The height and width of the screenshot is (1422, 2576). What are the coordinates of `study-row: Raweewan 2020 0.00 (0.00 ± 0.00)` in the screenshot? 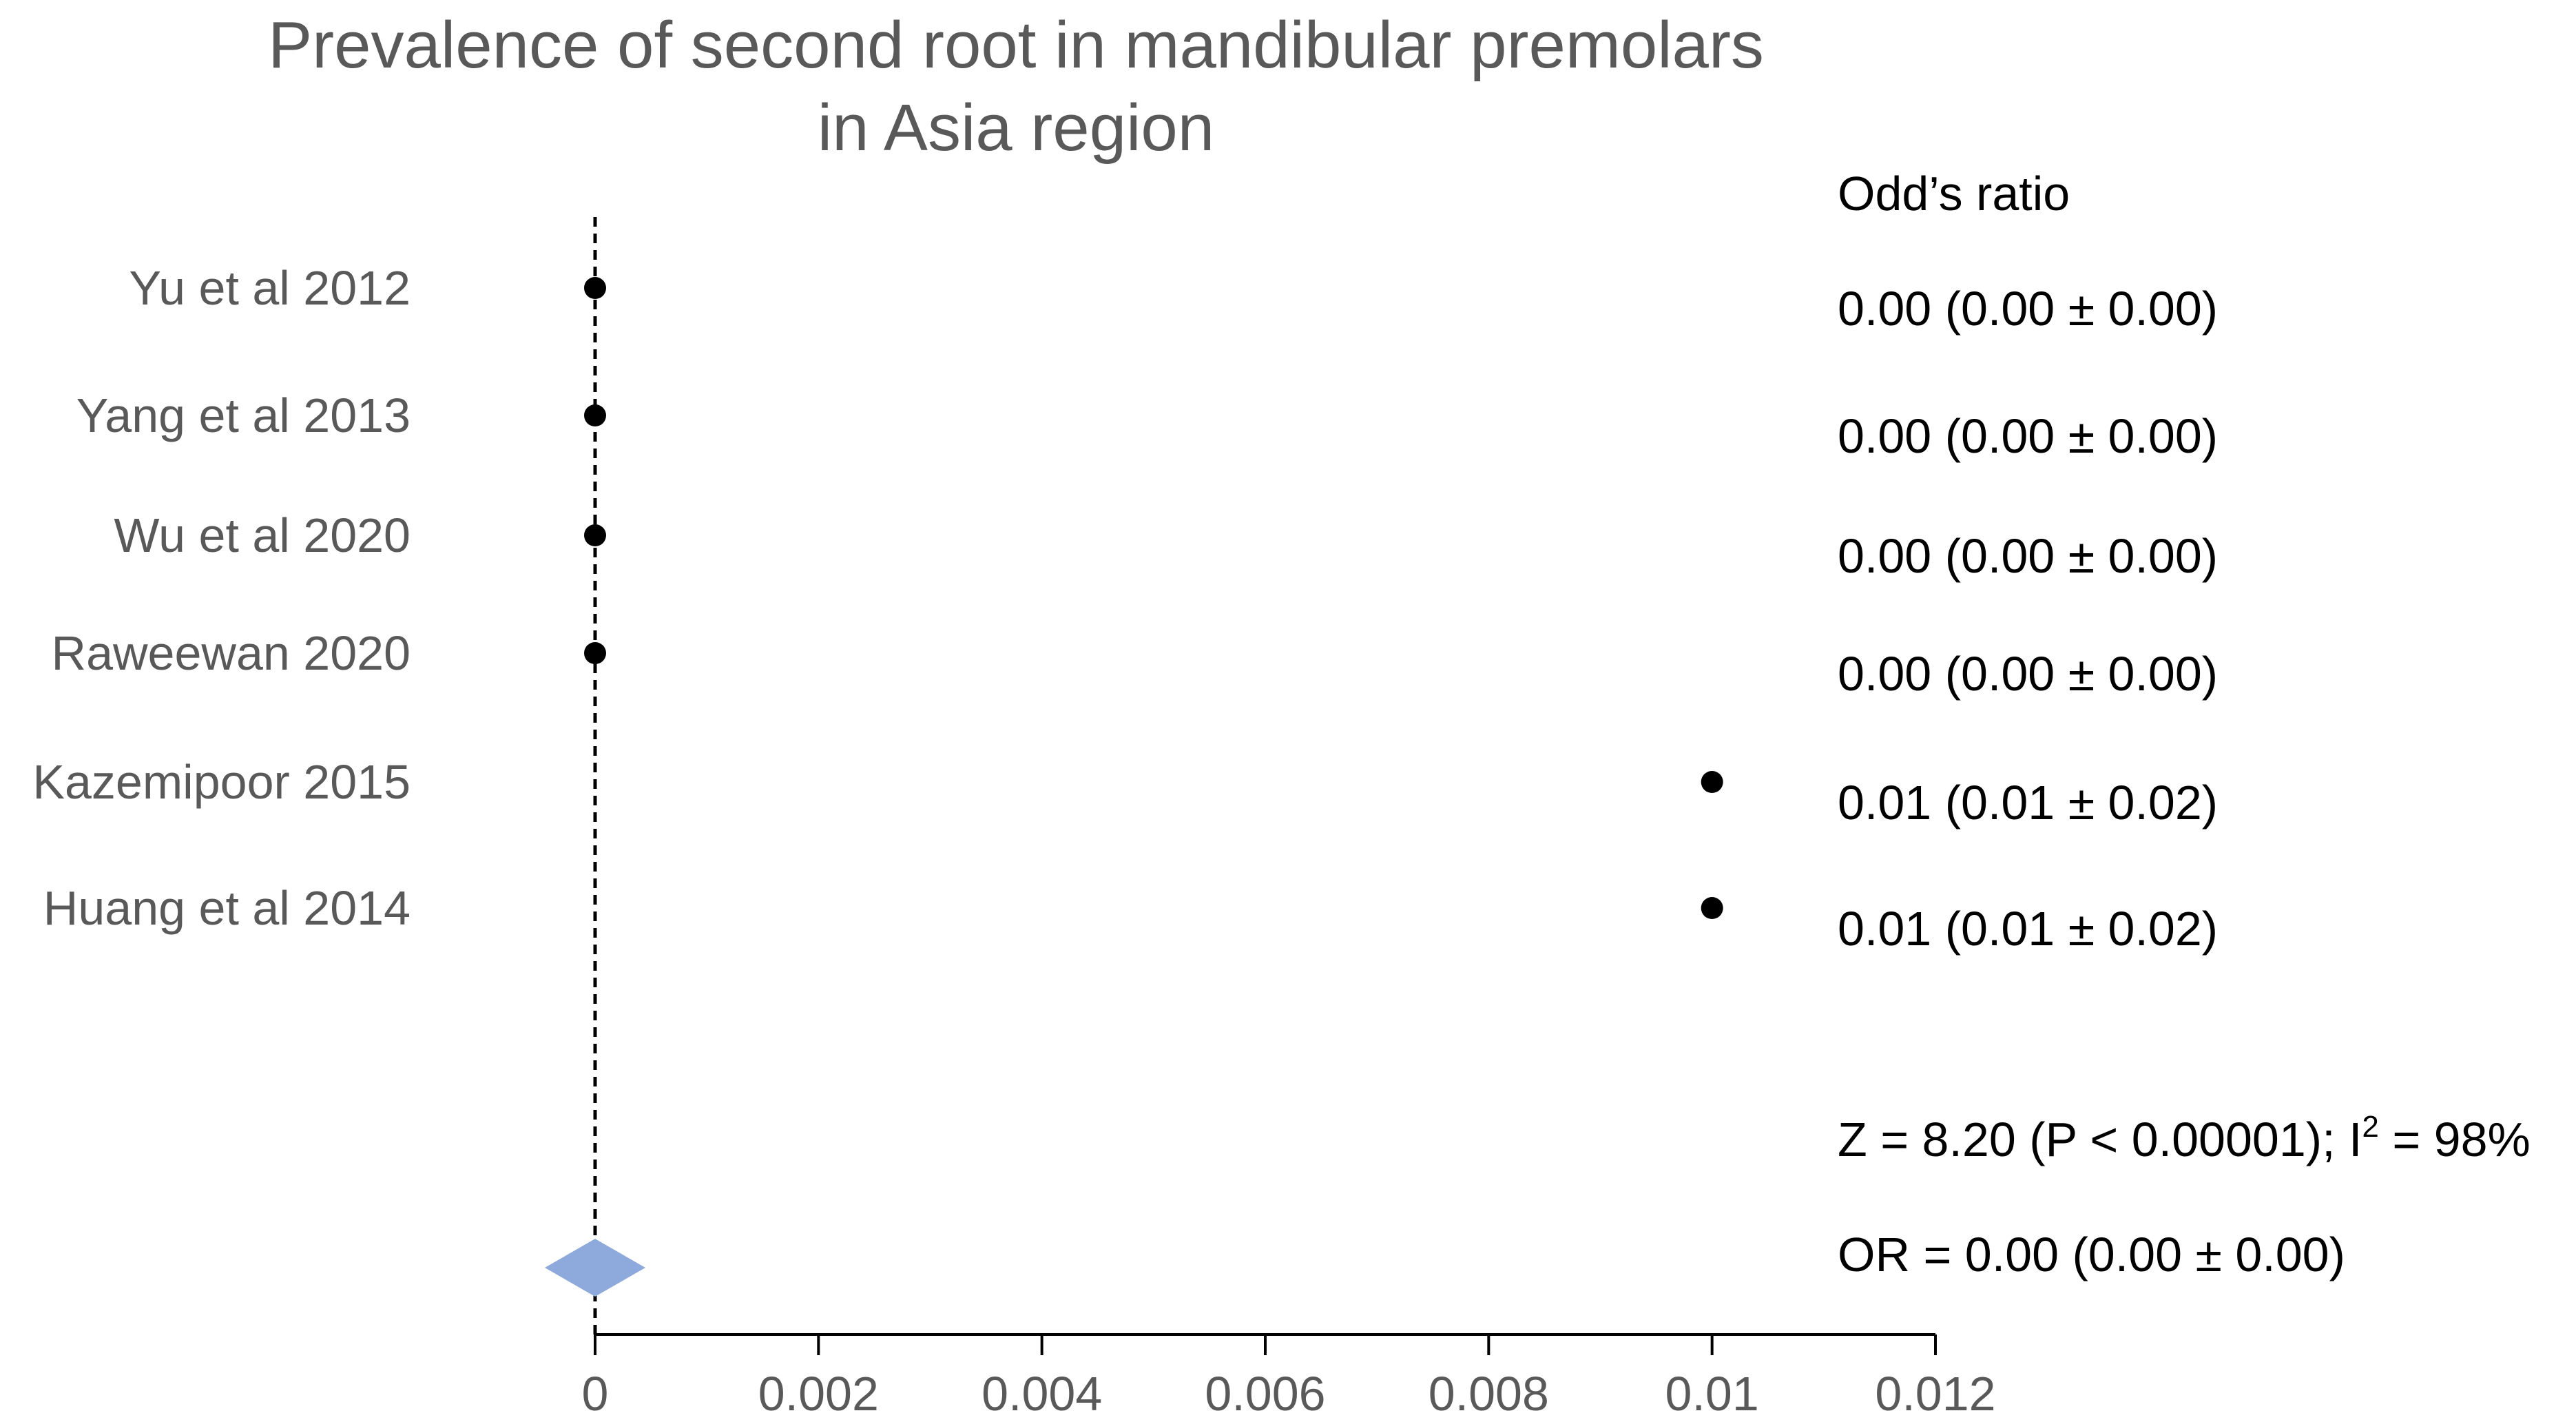 It's located at (1135, 663).